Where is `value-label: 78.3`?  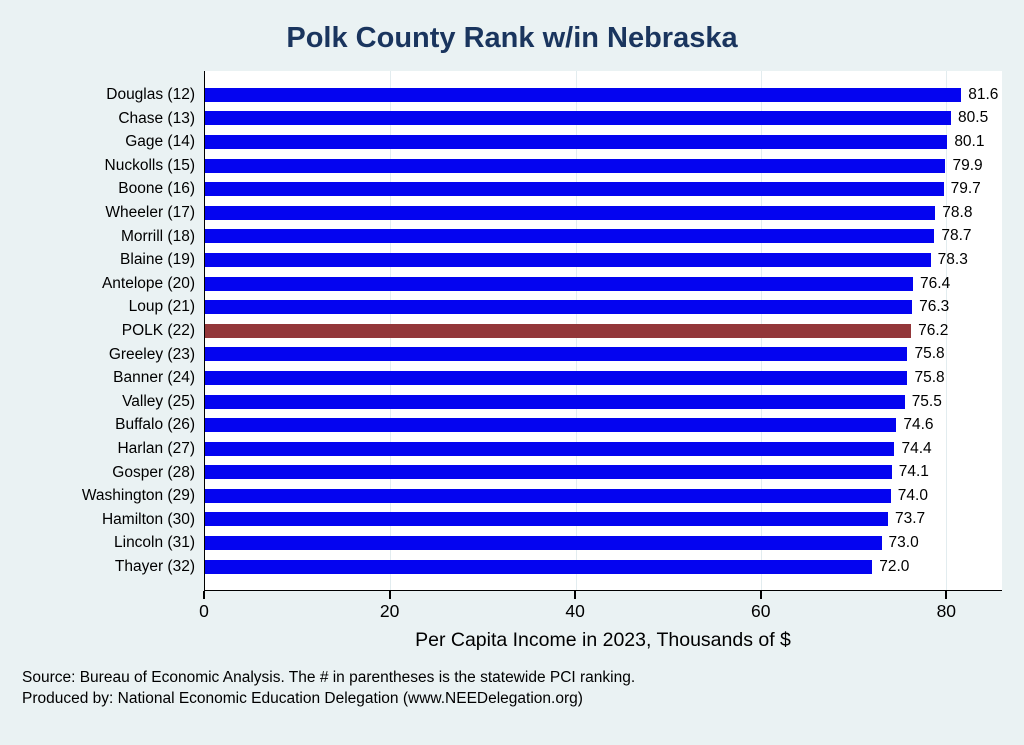
value-label: 78.3 is located at coordinates (952, 259).